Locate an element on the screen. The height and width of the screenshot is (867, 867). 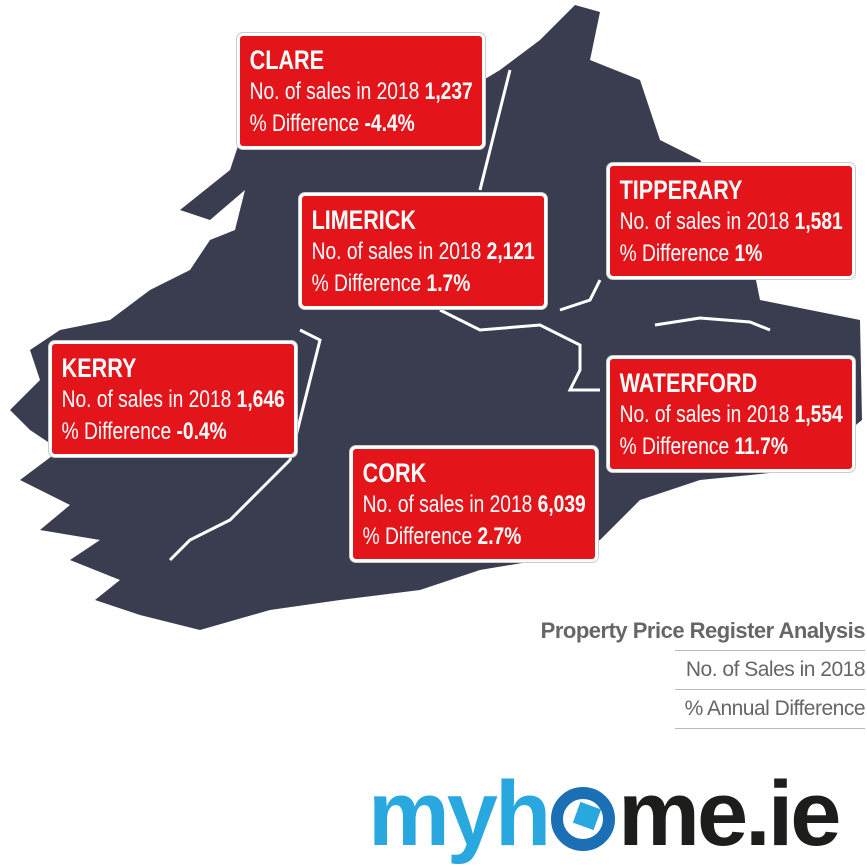
sales-line: No. of sales in 2018 1,237 is located at coordinates (365, 92).